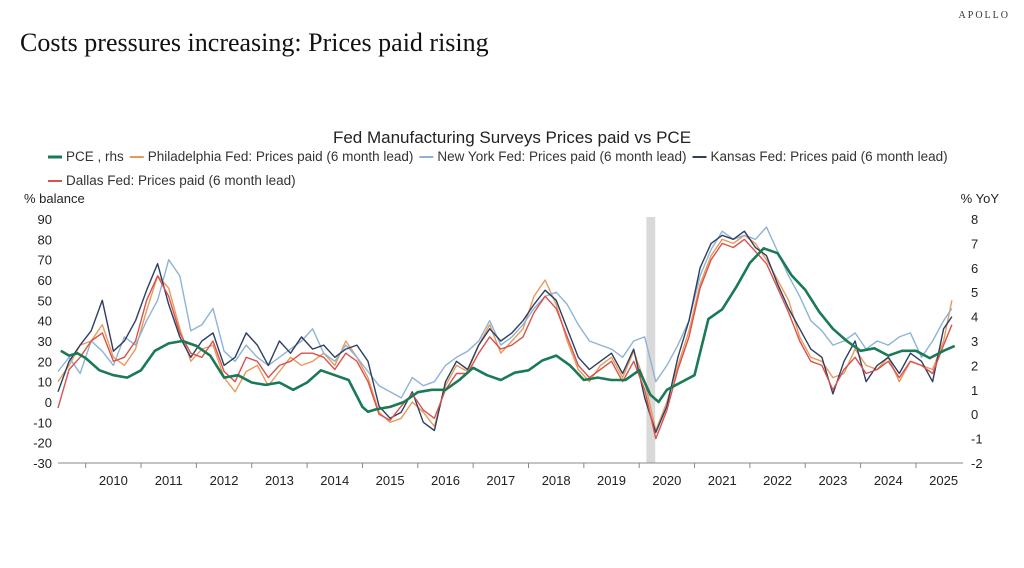 The width and height of the screenshot is (1024, 568). I want to click on y-left-tick-label: 40, so click(45, 321).